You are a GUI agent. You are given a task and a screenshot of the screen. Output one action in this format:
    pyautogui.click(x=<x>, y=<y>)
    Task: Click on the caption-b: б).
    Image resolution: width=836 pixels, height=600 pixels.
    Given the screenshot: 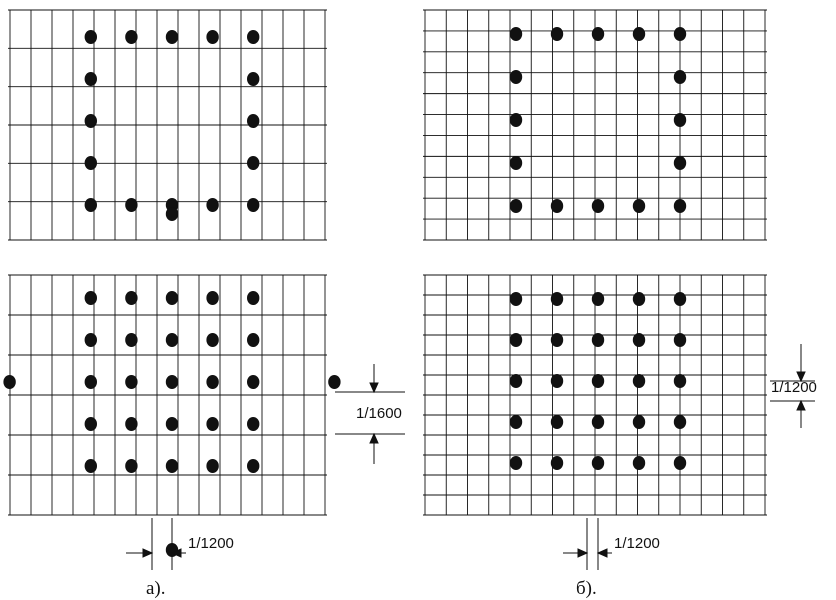 What is the action you would take?
    pyautogui.click(x=586, y=588)
    